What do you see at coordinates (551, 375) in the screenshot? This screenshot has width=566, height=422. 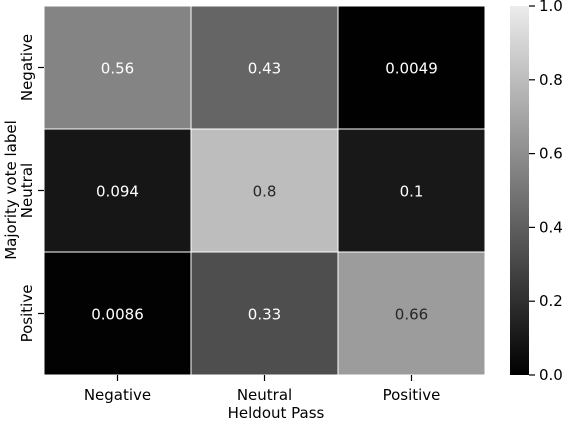 I see `colorbar-tick-label: 0.0` at bounding box center [551, 375].